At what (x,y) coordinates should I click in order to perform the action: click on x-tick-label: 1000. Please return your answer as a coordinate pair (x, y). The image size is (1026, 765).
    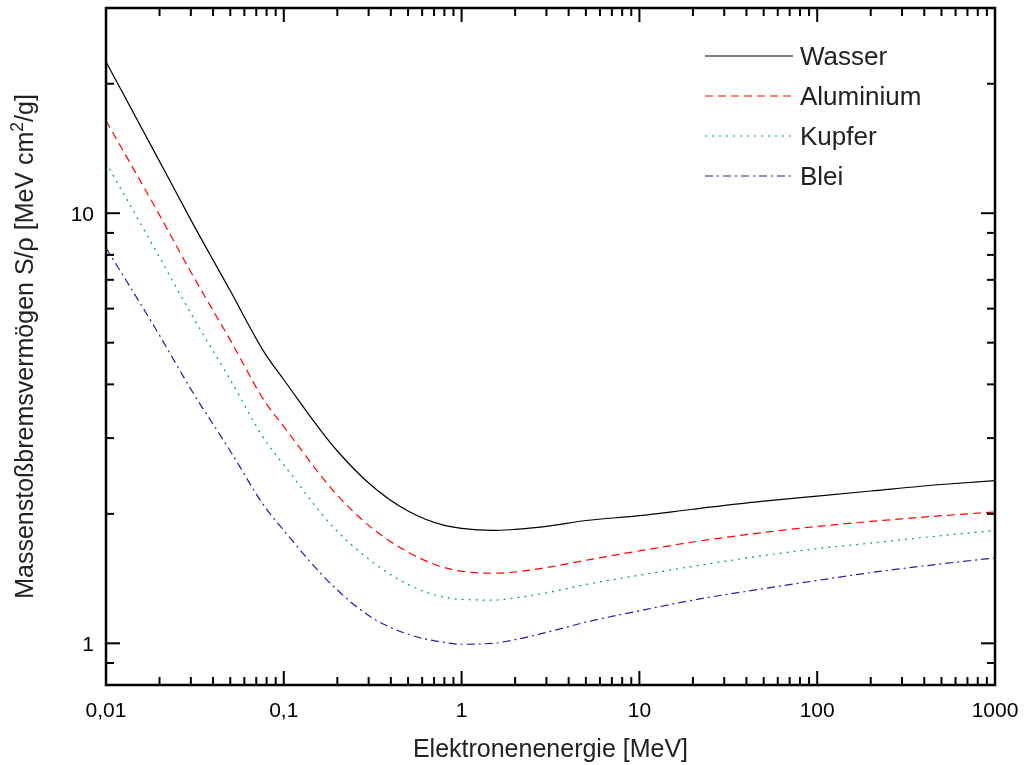
    Looking at the image, I should click on (995, 709).